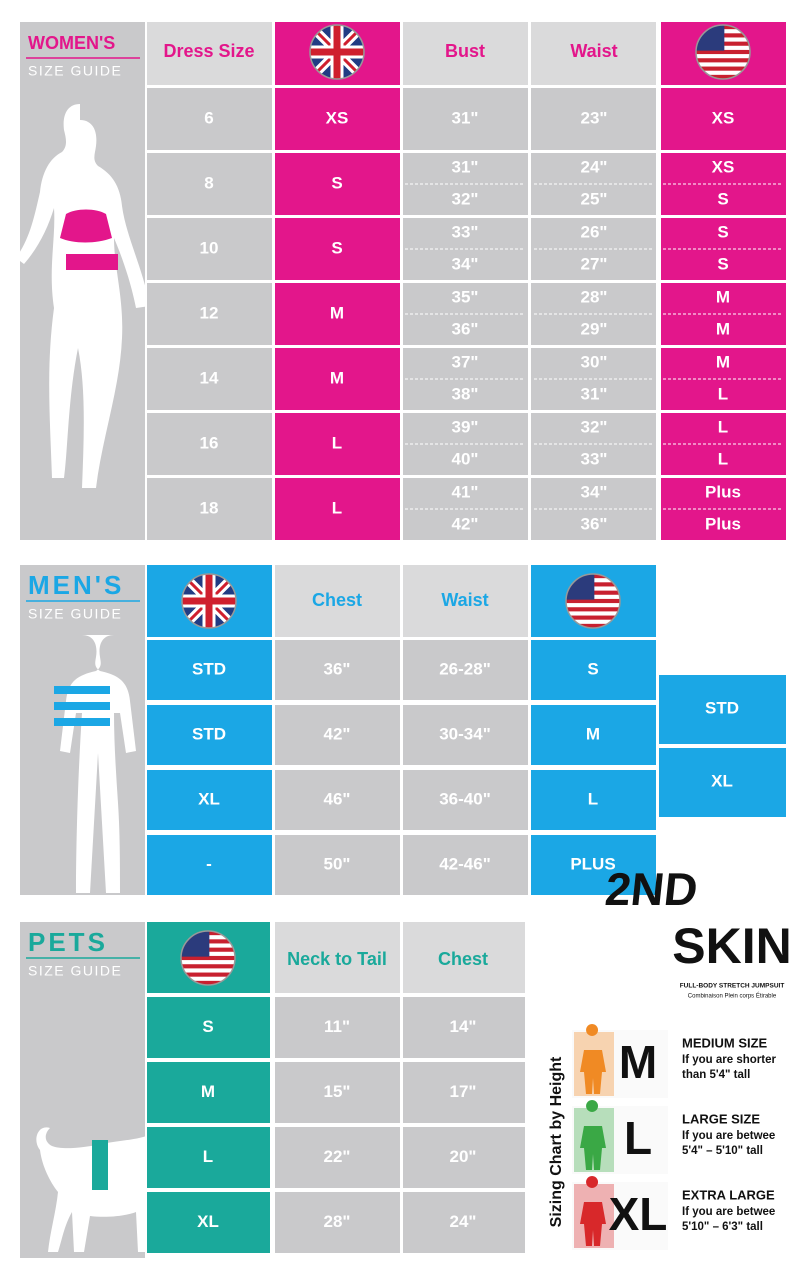 This screenshot has height=1261, width=800. What do you see at coordinates (723, 491) in the screenshot?
I see `cell-text: Plus` at bounding box center [723, 491].